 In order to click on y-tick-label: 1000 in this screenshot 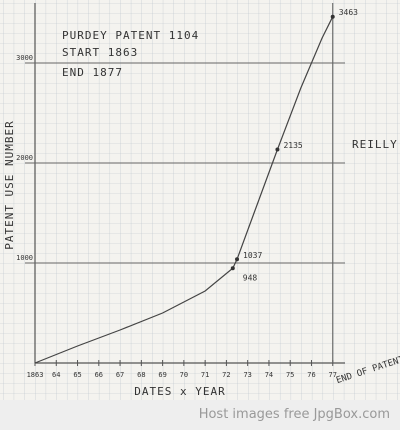, I will do `click(24, 258)`.